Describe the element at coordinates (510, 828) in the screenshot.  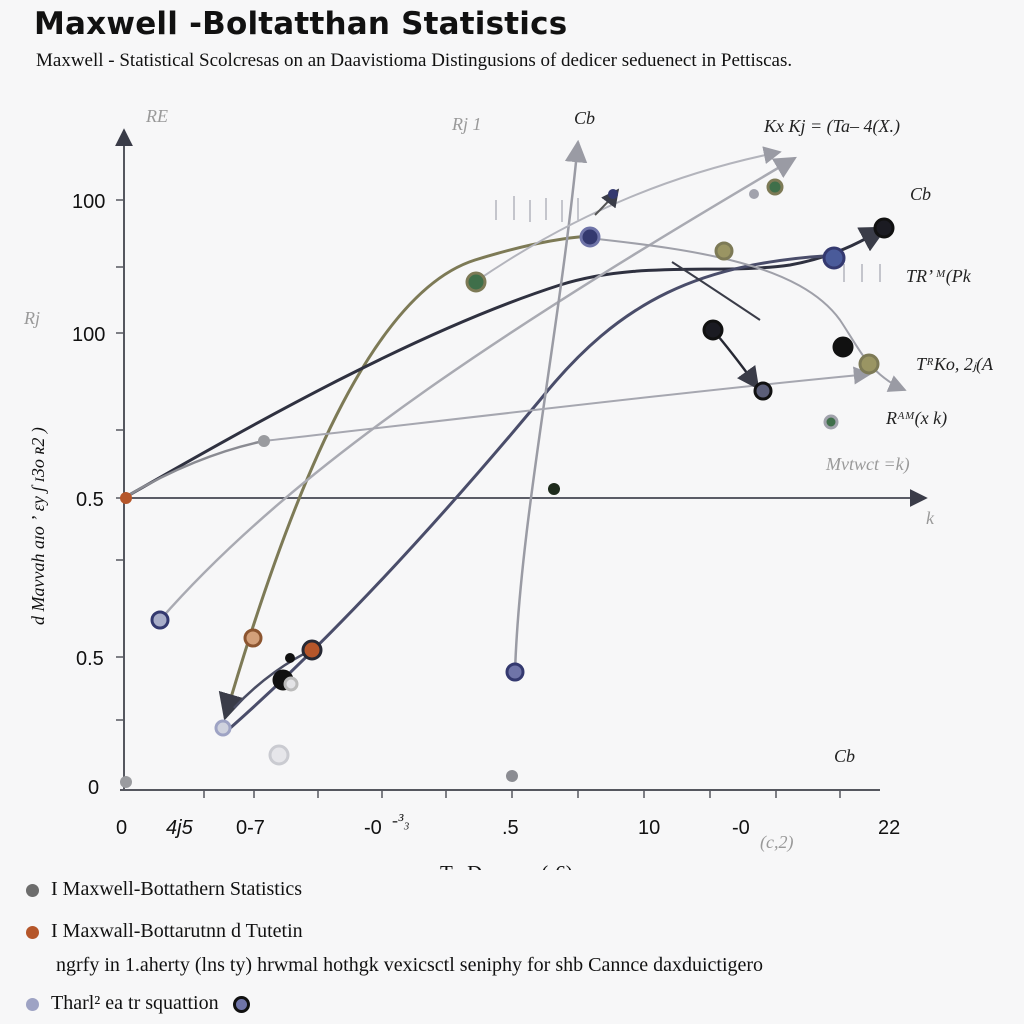
I see `x-tick-label: .5` at that location.